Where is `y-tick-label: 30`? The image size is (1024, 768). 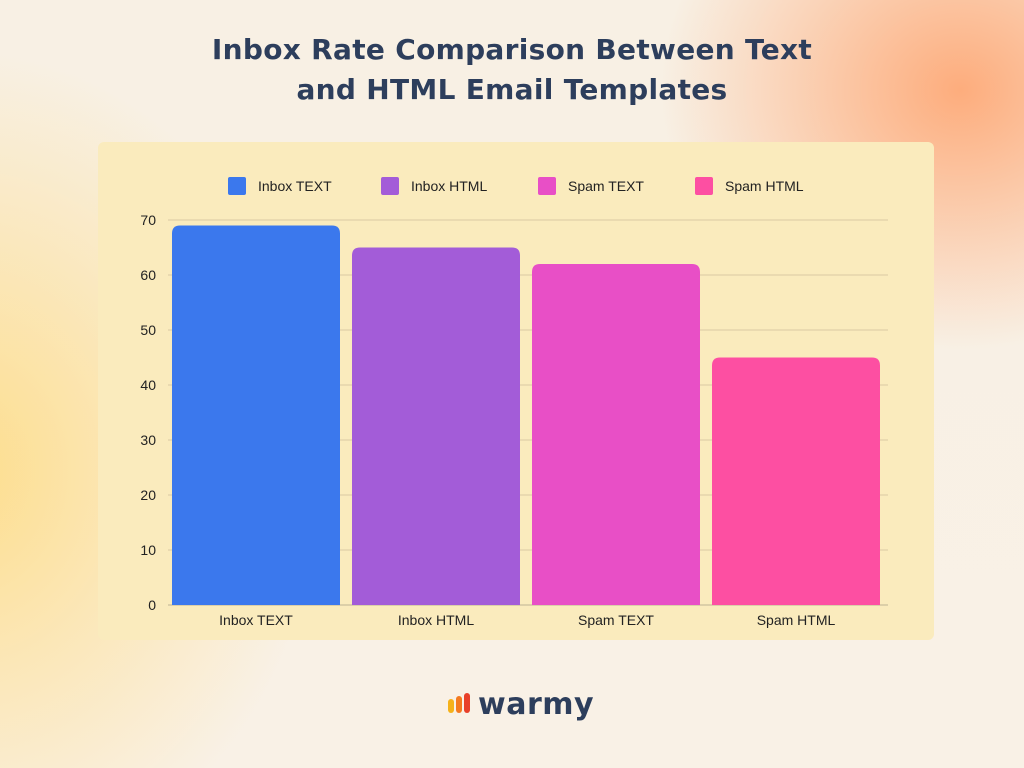
y-tick-label: 30 is located at coordinates (148, 440).